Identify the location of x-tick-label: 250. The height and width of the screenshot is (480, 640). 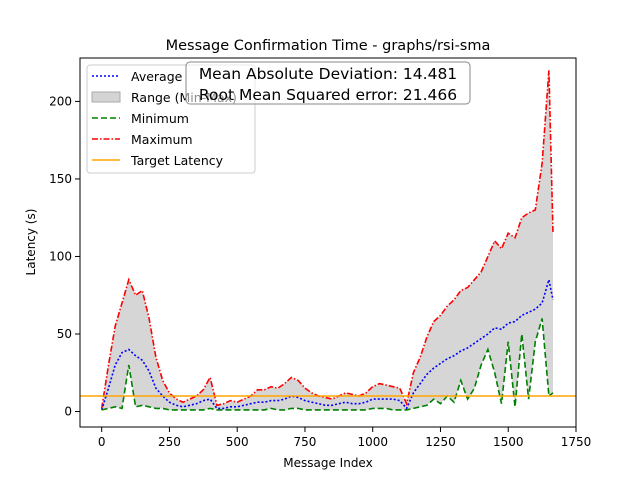
(169, 442).